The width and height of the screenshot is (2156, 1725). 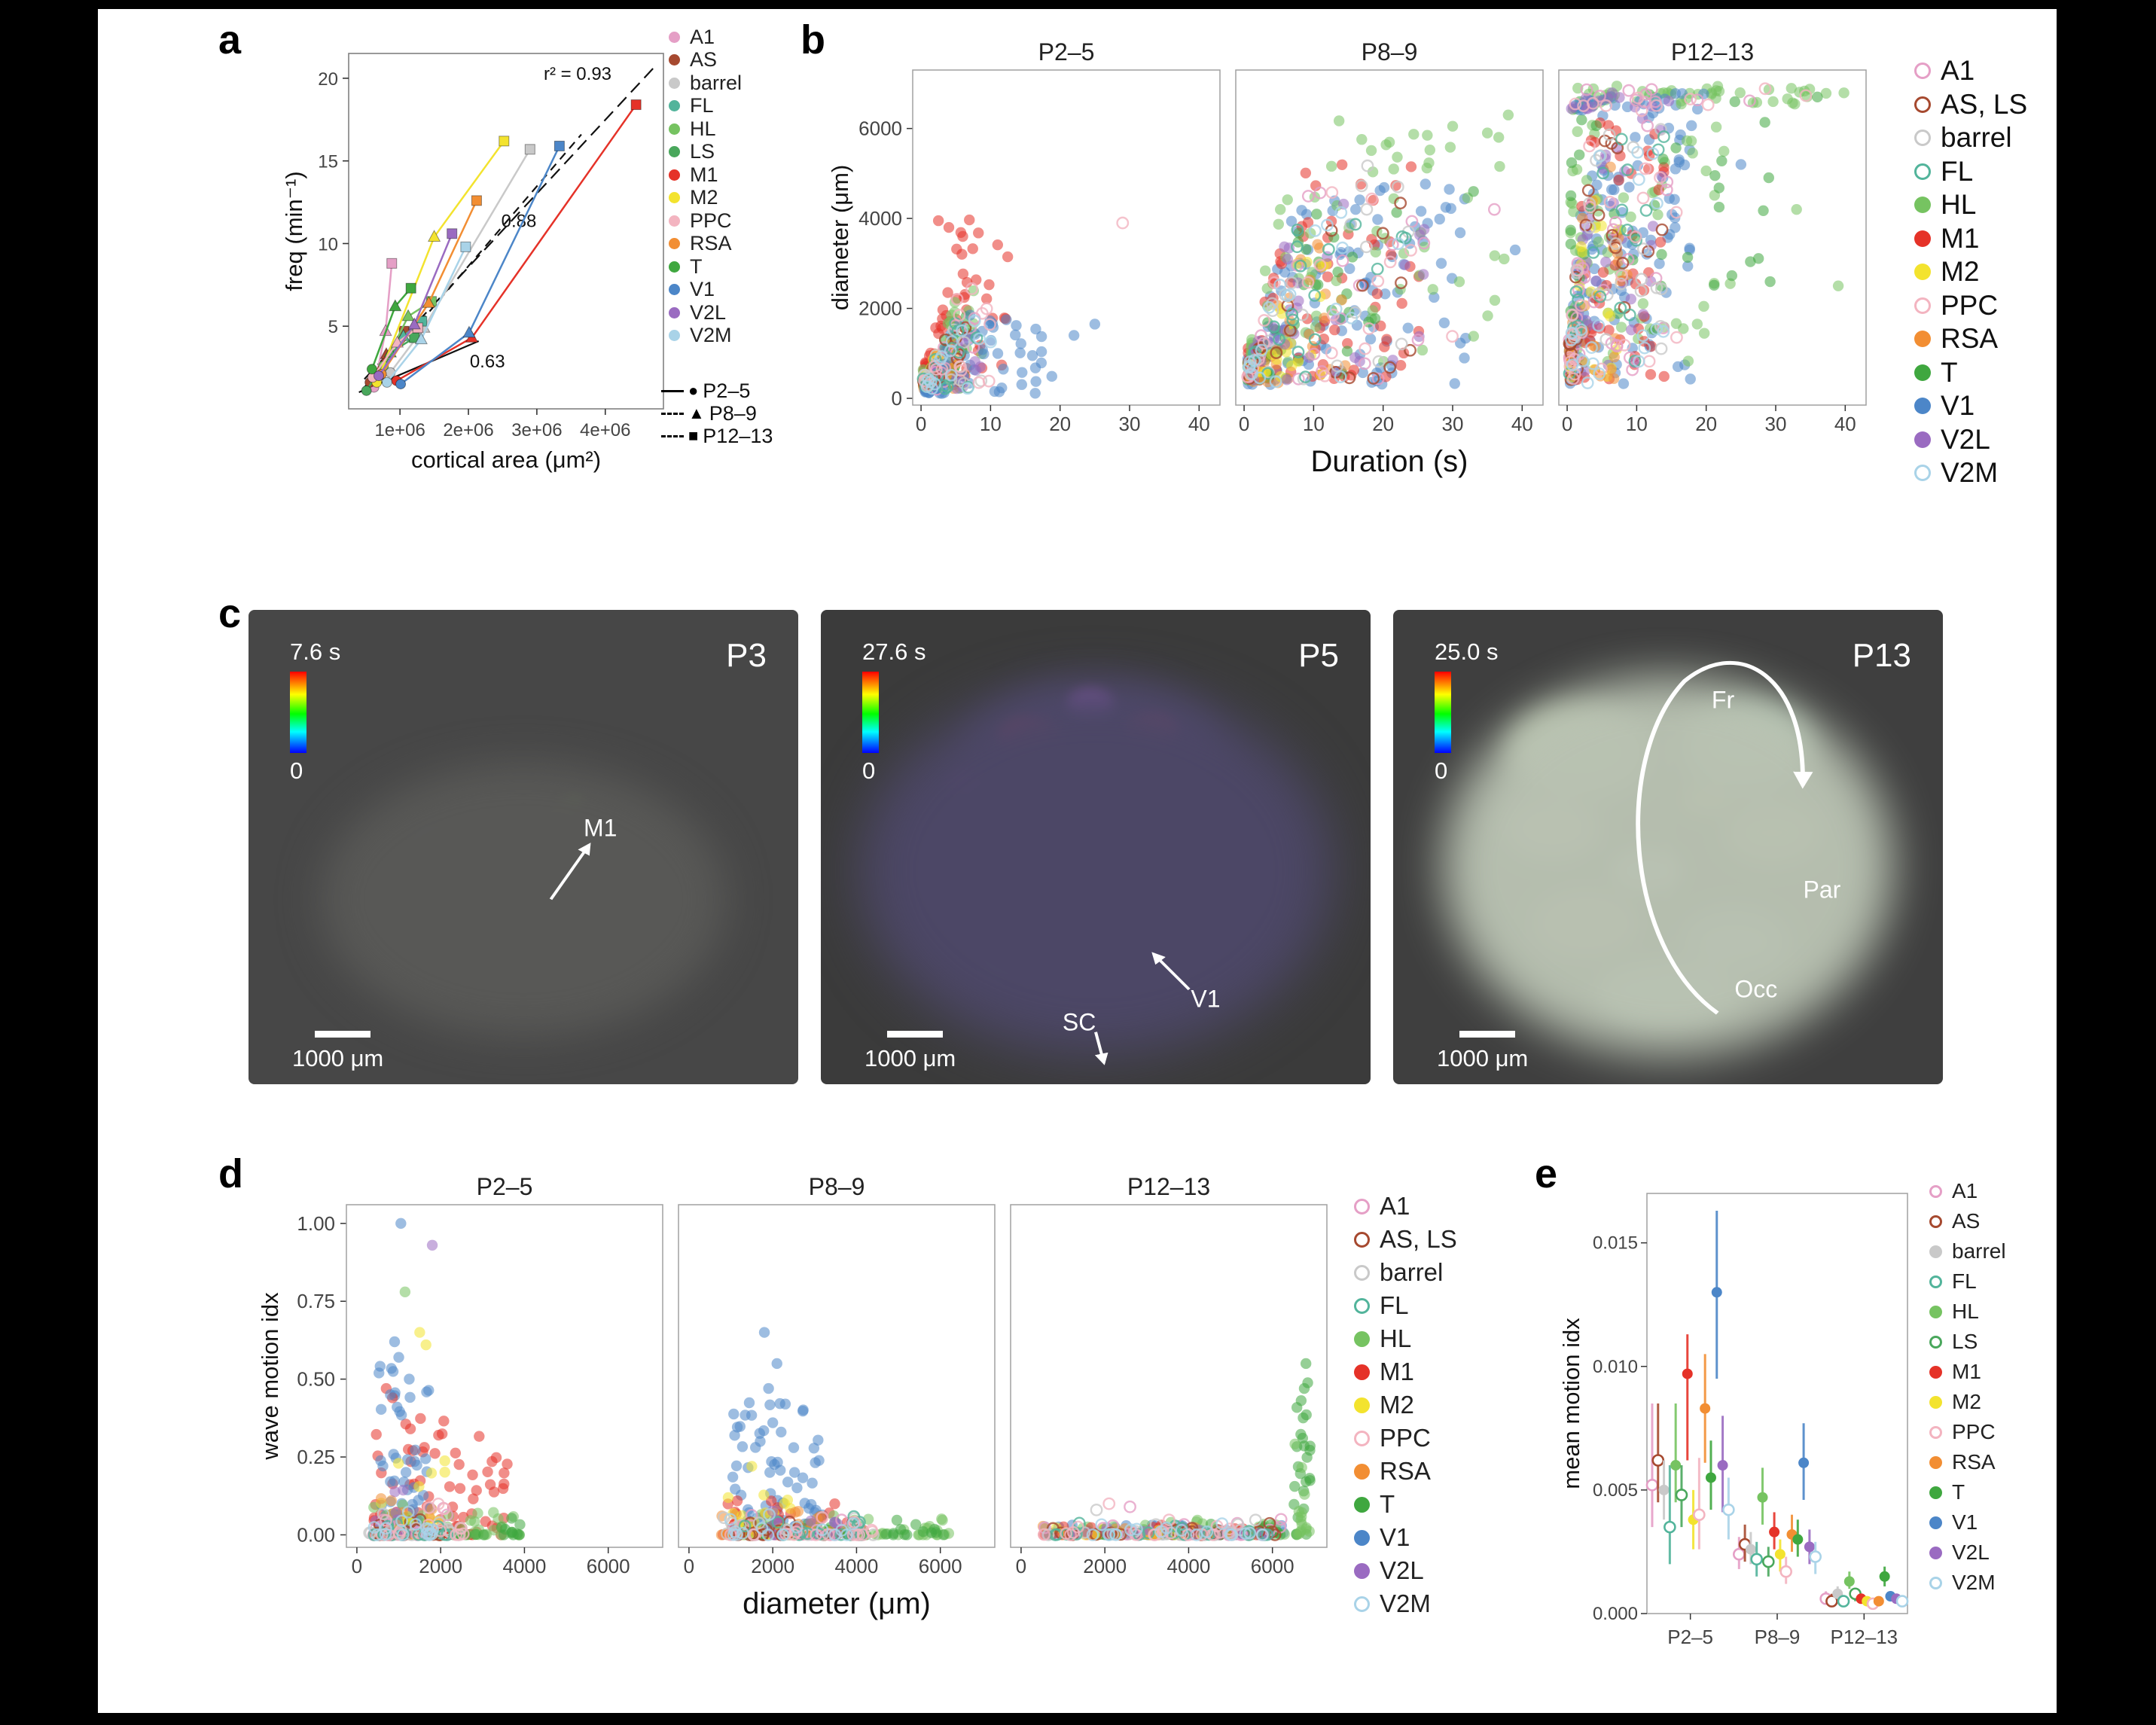 What do you see at coordinates (1171, 971) in the screenshot?
I see `annotation-arrow` at bounding box center [1171, 971].